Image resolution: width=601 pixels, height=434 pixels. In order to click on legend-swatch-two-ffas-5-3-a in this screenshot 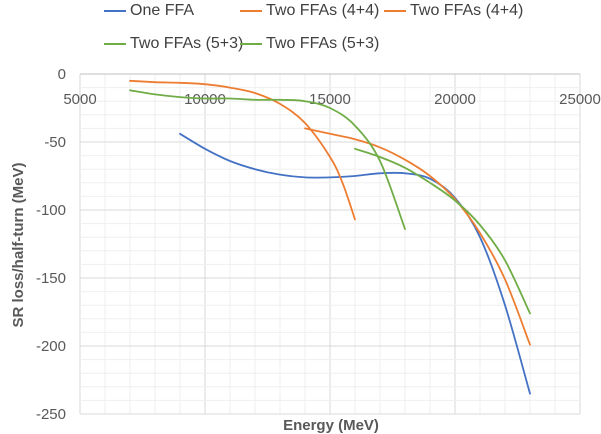, I will do `click(115, 44)`.